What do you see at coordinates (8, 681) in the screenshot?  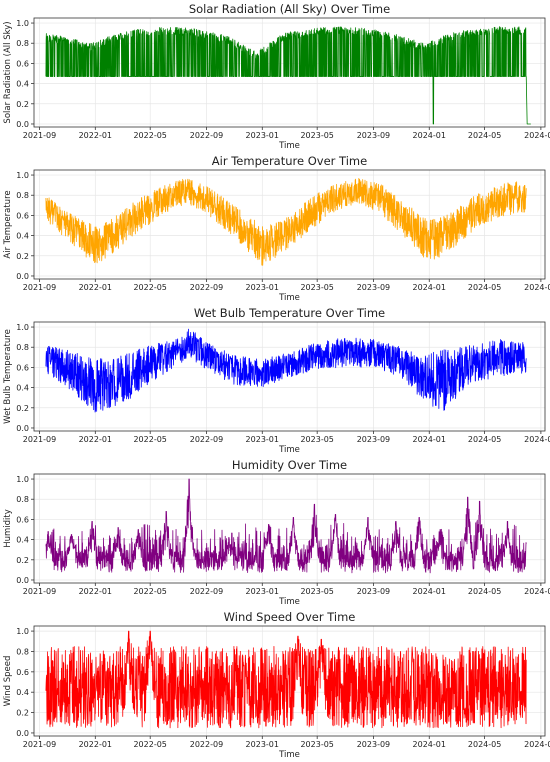 I see `y-axis-label: Wind Speed` at bounding box center [8, 681].